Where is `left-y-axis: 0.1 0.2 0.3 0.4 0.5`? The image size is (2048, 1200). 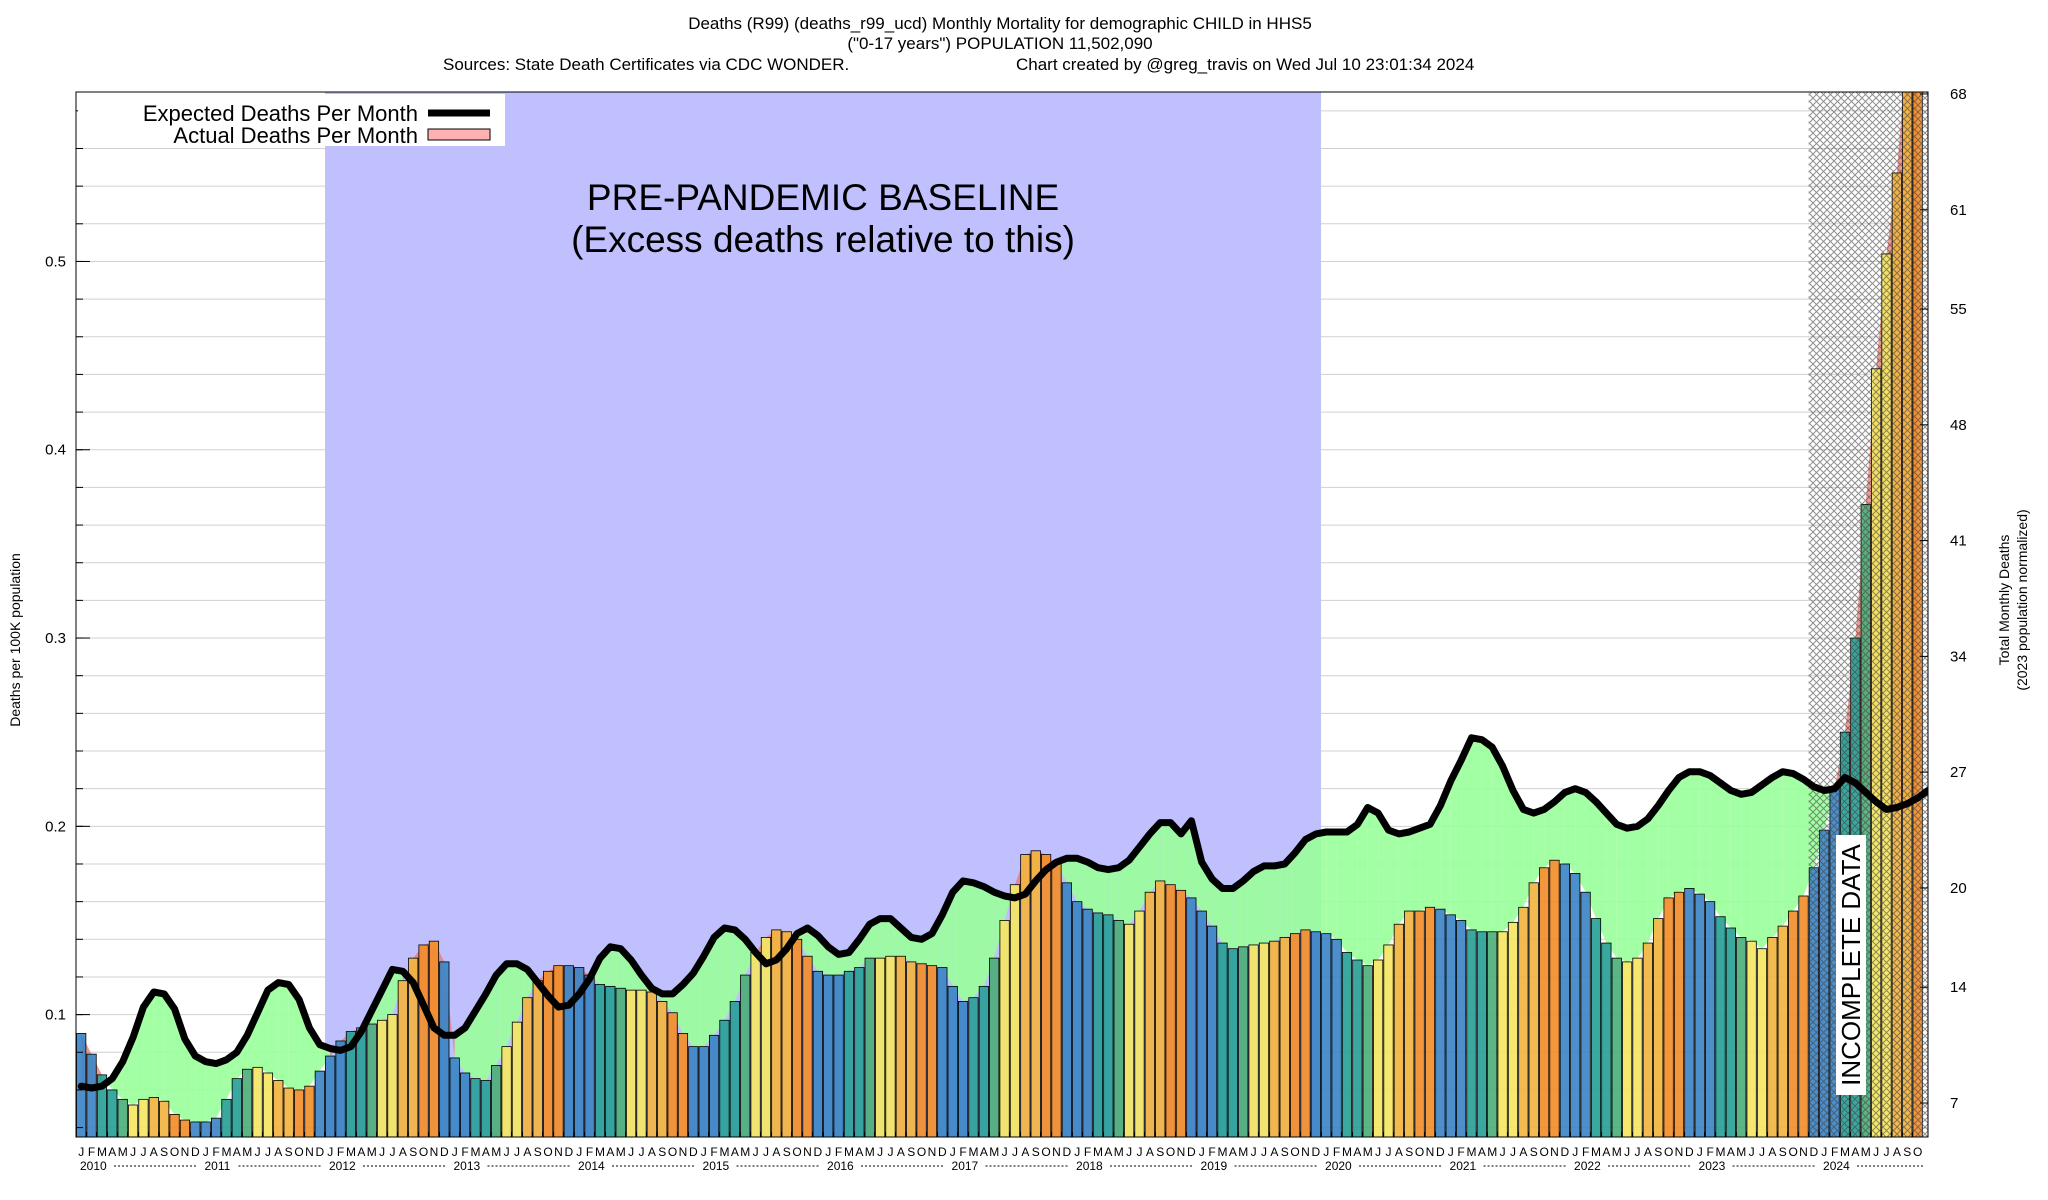
left-y-axis: 0.1 0.2 0.3 0.4 0.5 is located at coordinates (67, 619).